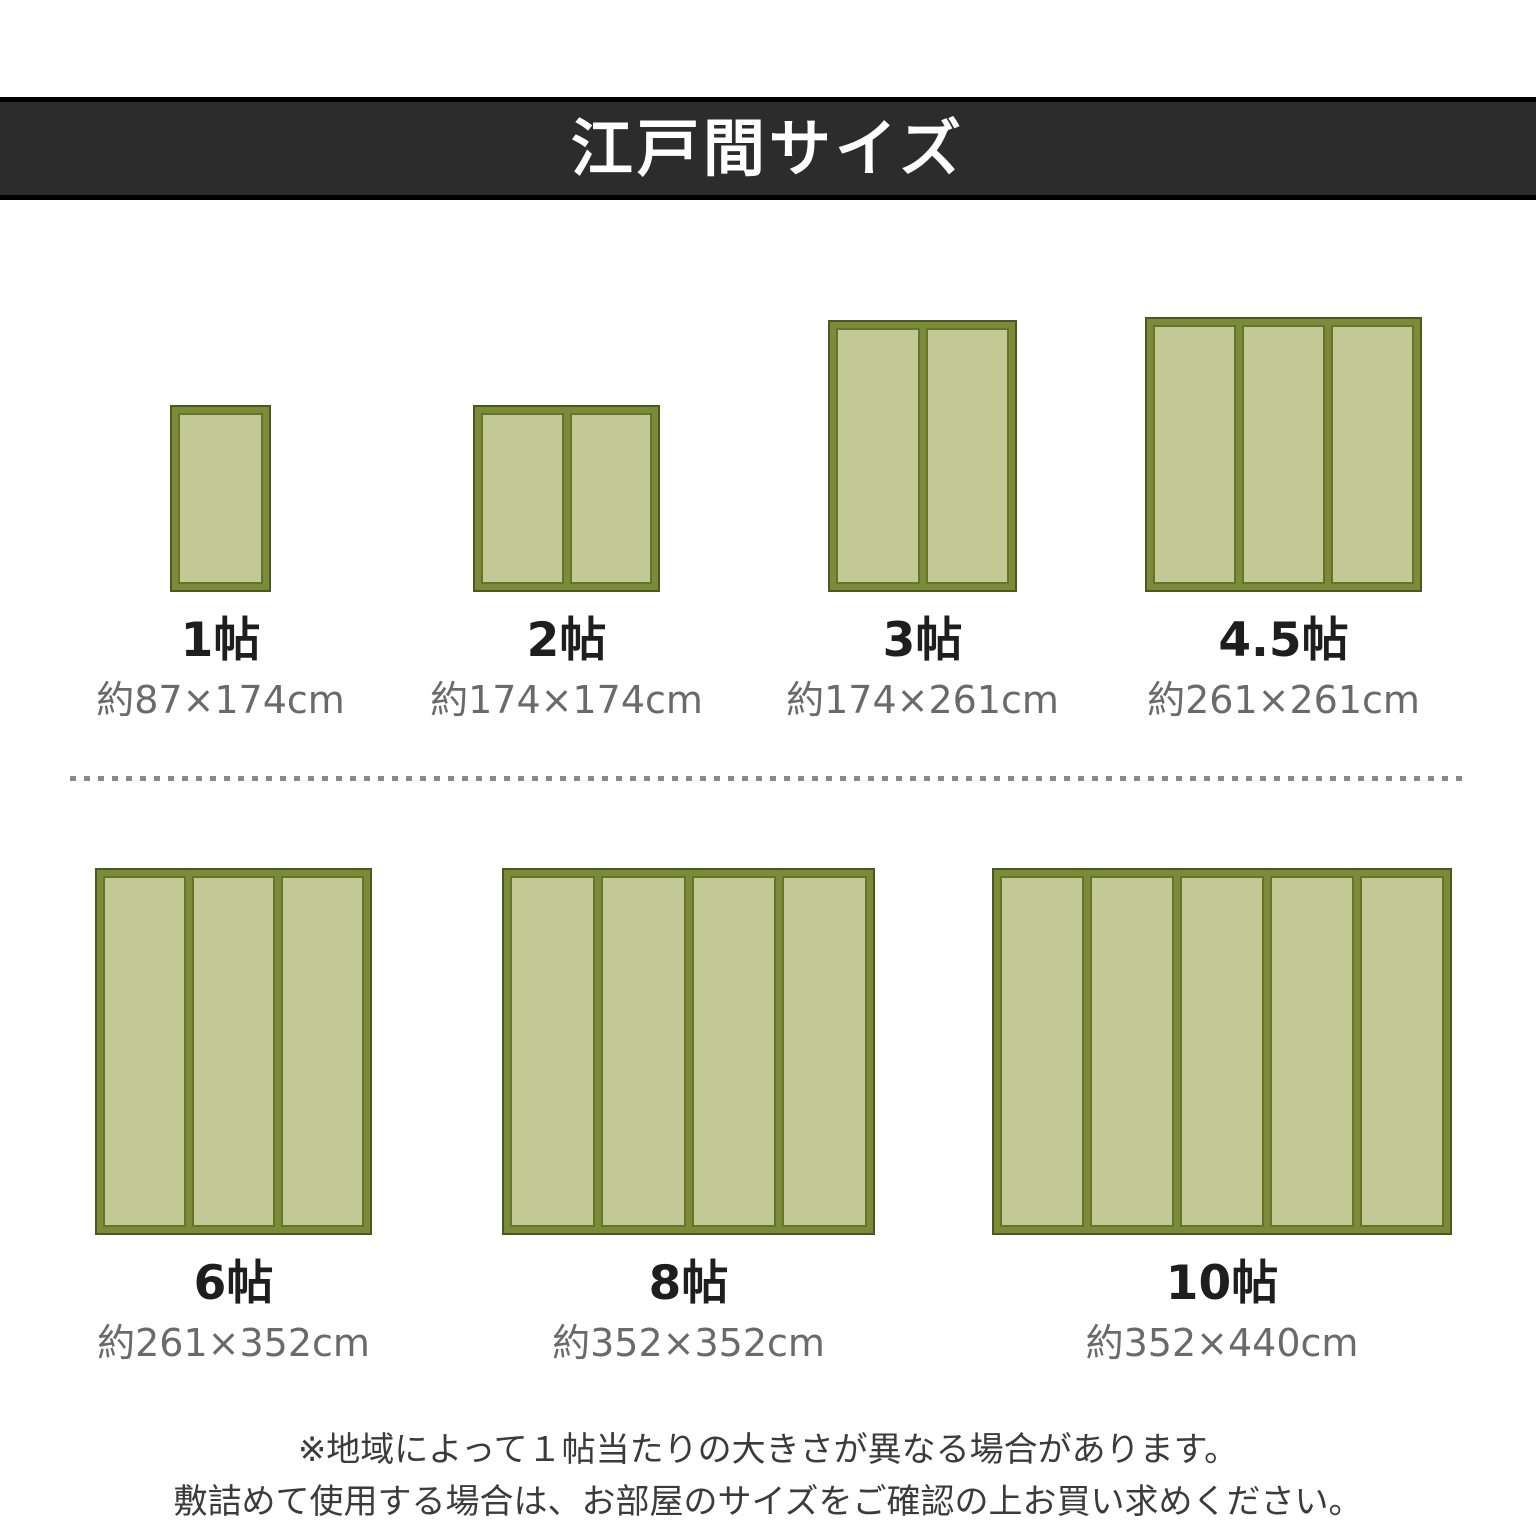 The height and width of the screenshot is (1536, 1536). I want to click on size-label: 10帖, so click(1222, 1283).